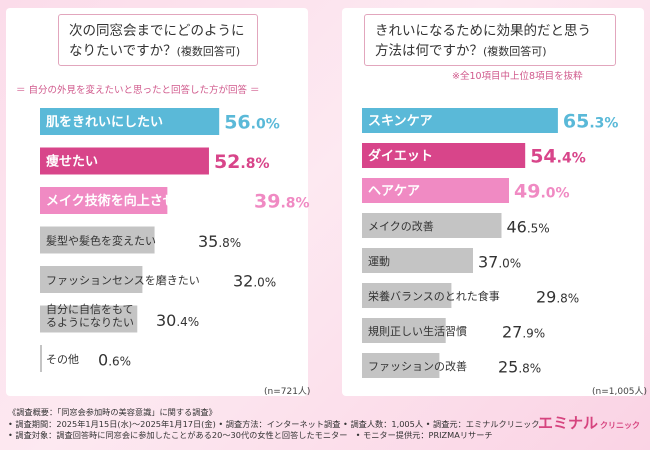  I want to click on category-label-7: ファッションの改善, so click(417, 366).